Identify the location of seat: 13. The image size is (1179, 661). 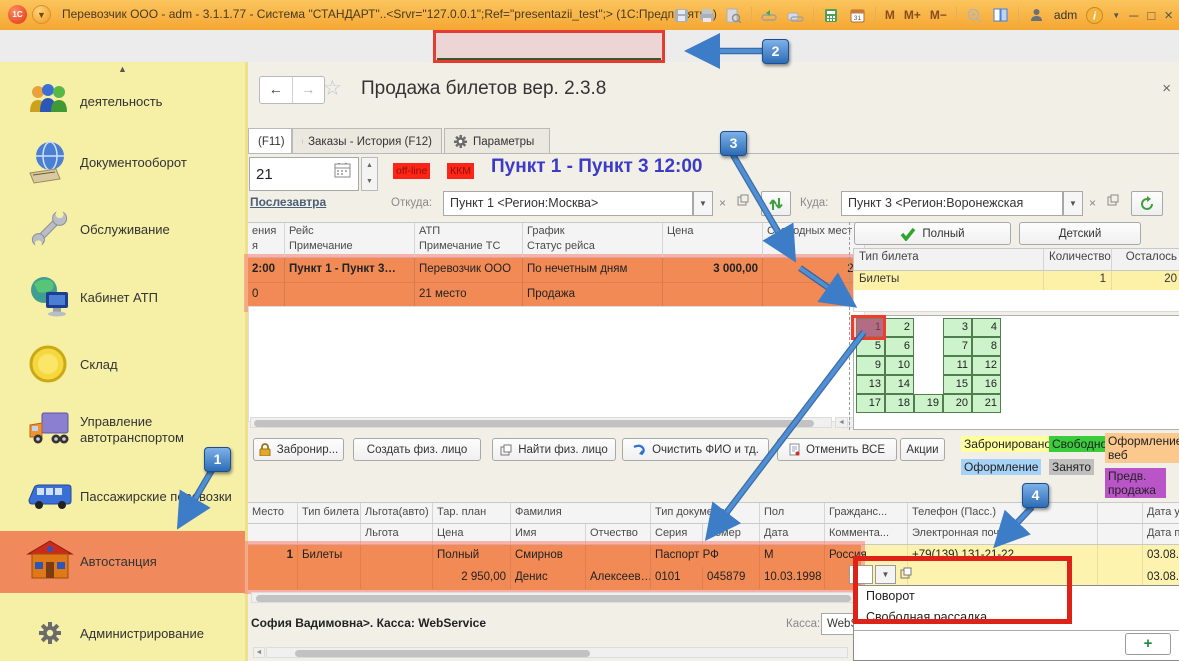
(870, 384).